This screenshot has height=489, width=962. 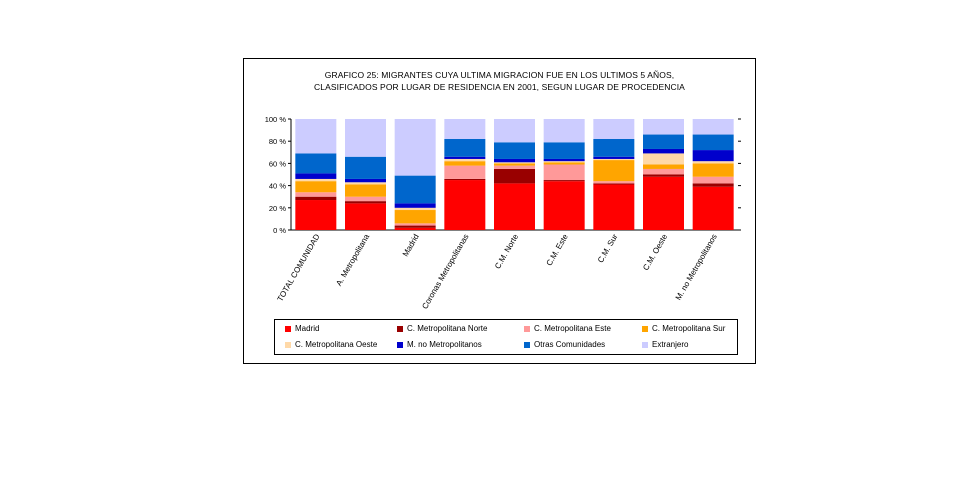 What do you see at coordinates (277, 163) in the screenshot?
I see `y-tick-label: 60 %` at bounding box center [277, 163].